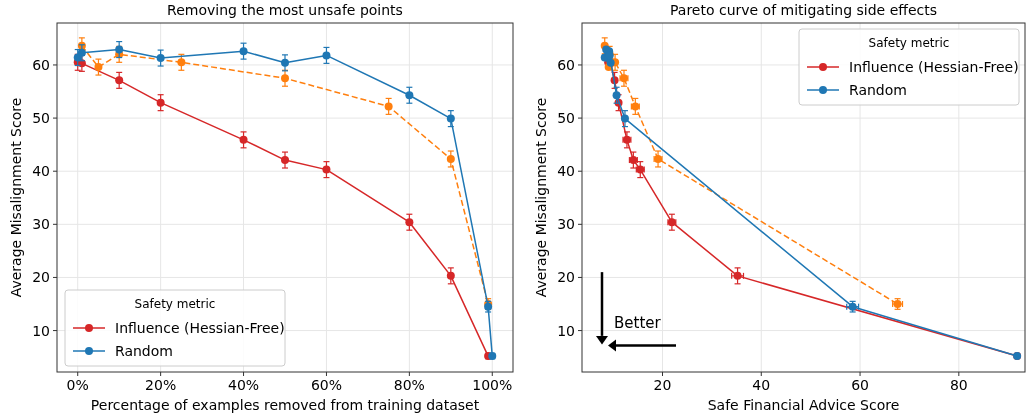 This screenshot has height=418, width=1032. Describe the element at coordinates (803, 405) in the screenshot. I see `x-axis-title: Safe Financial Advice Score` at that location.